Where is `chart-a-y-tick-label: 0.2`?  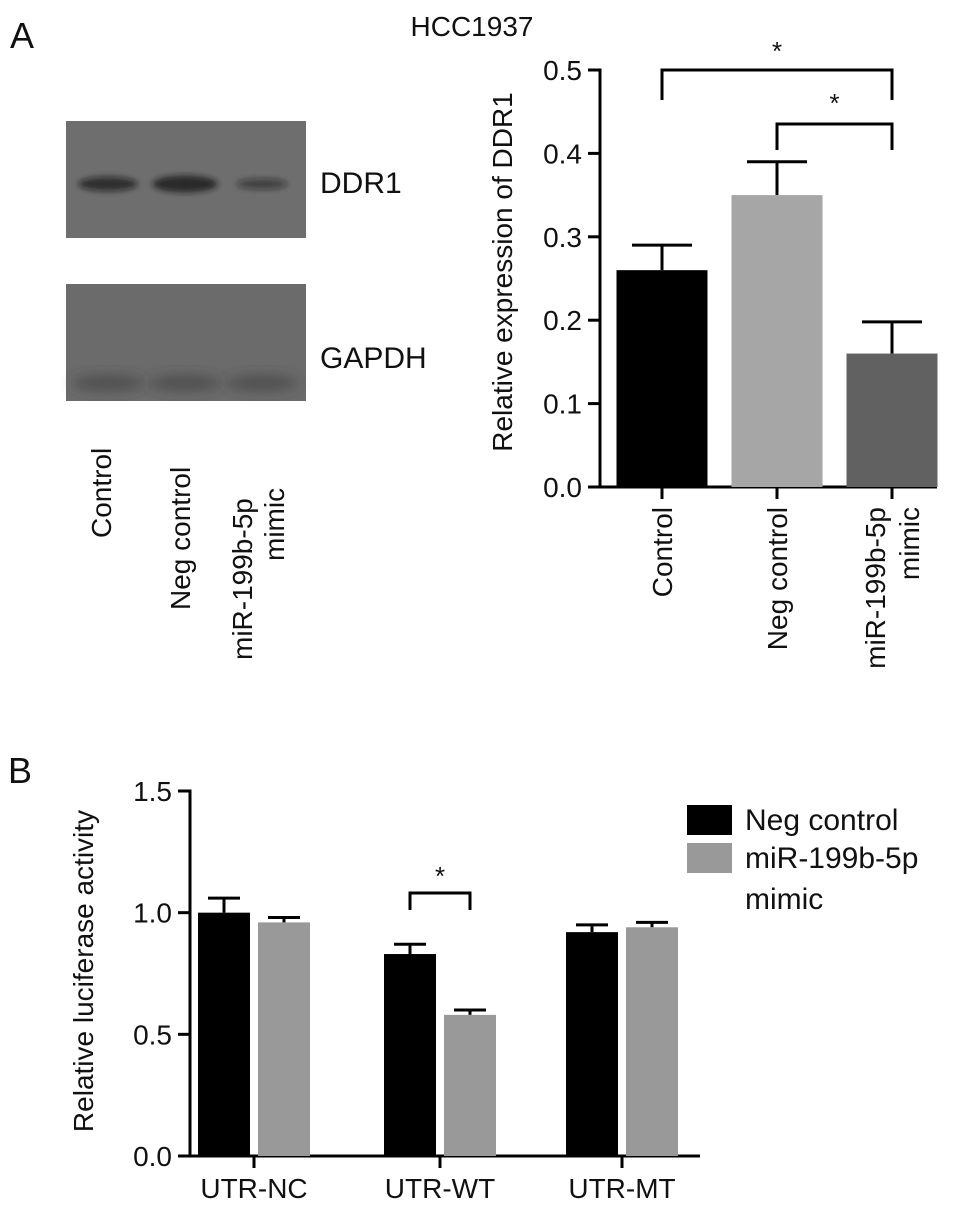 chart-a-y-tick-label: 0.2 is located at coordinates (562, 320).